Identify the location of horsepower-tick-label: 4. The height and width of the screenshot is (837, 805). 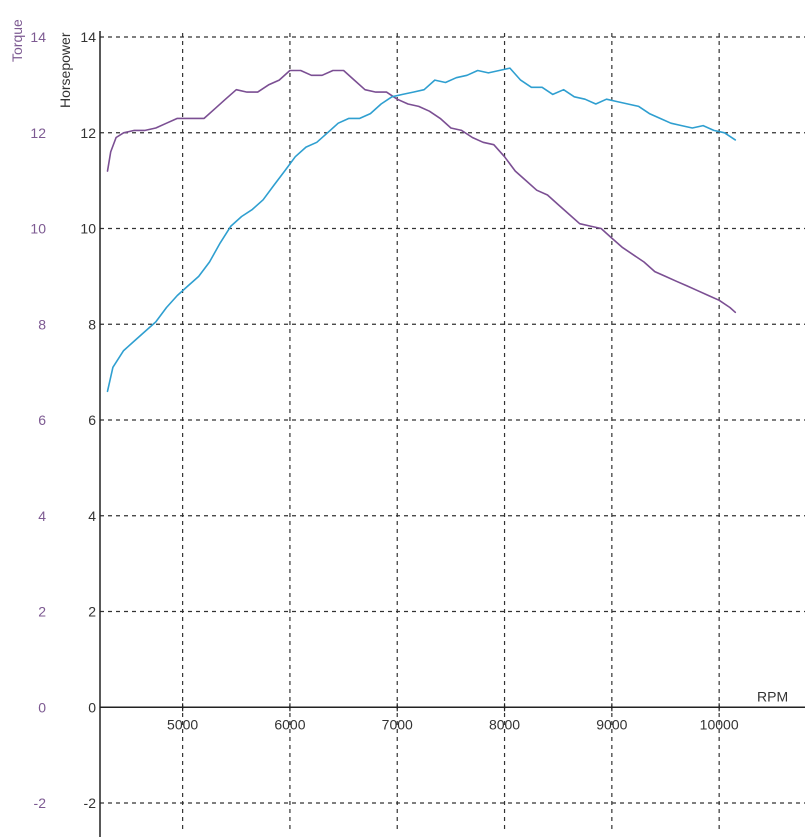
(92, 516).